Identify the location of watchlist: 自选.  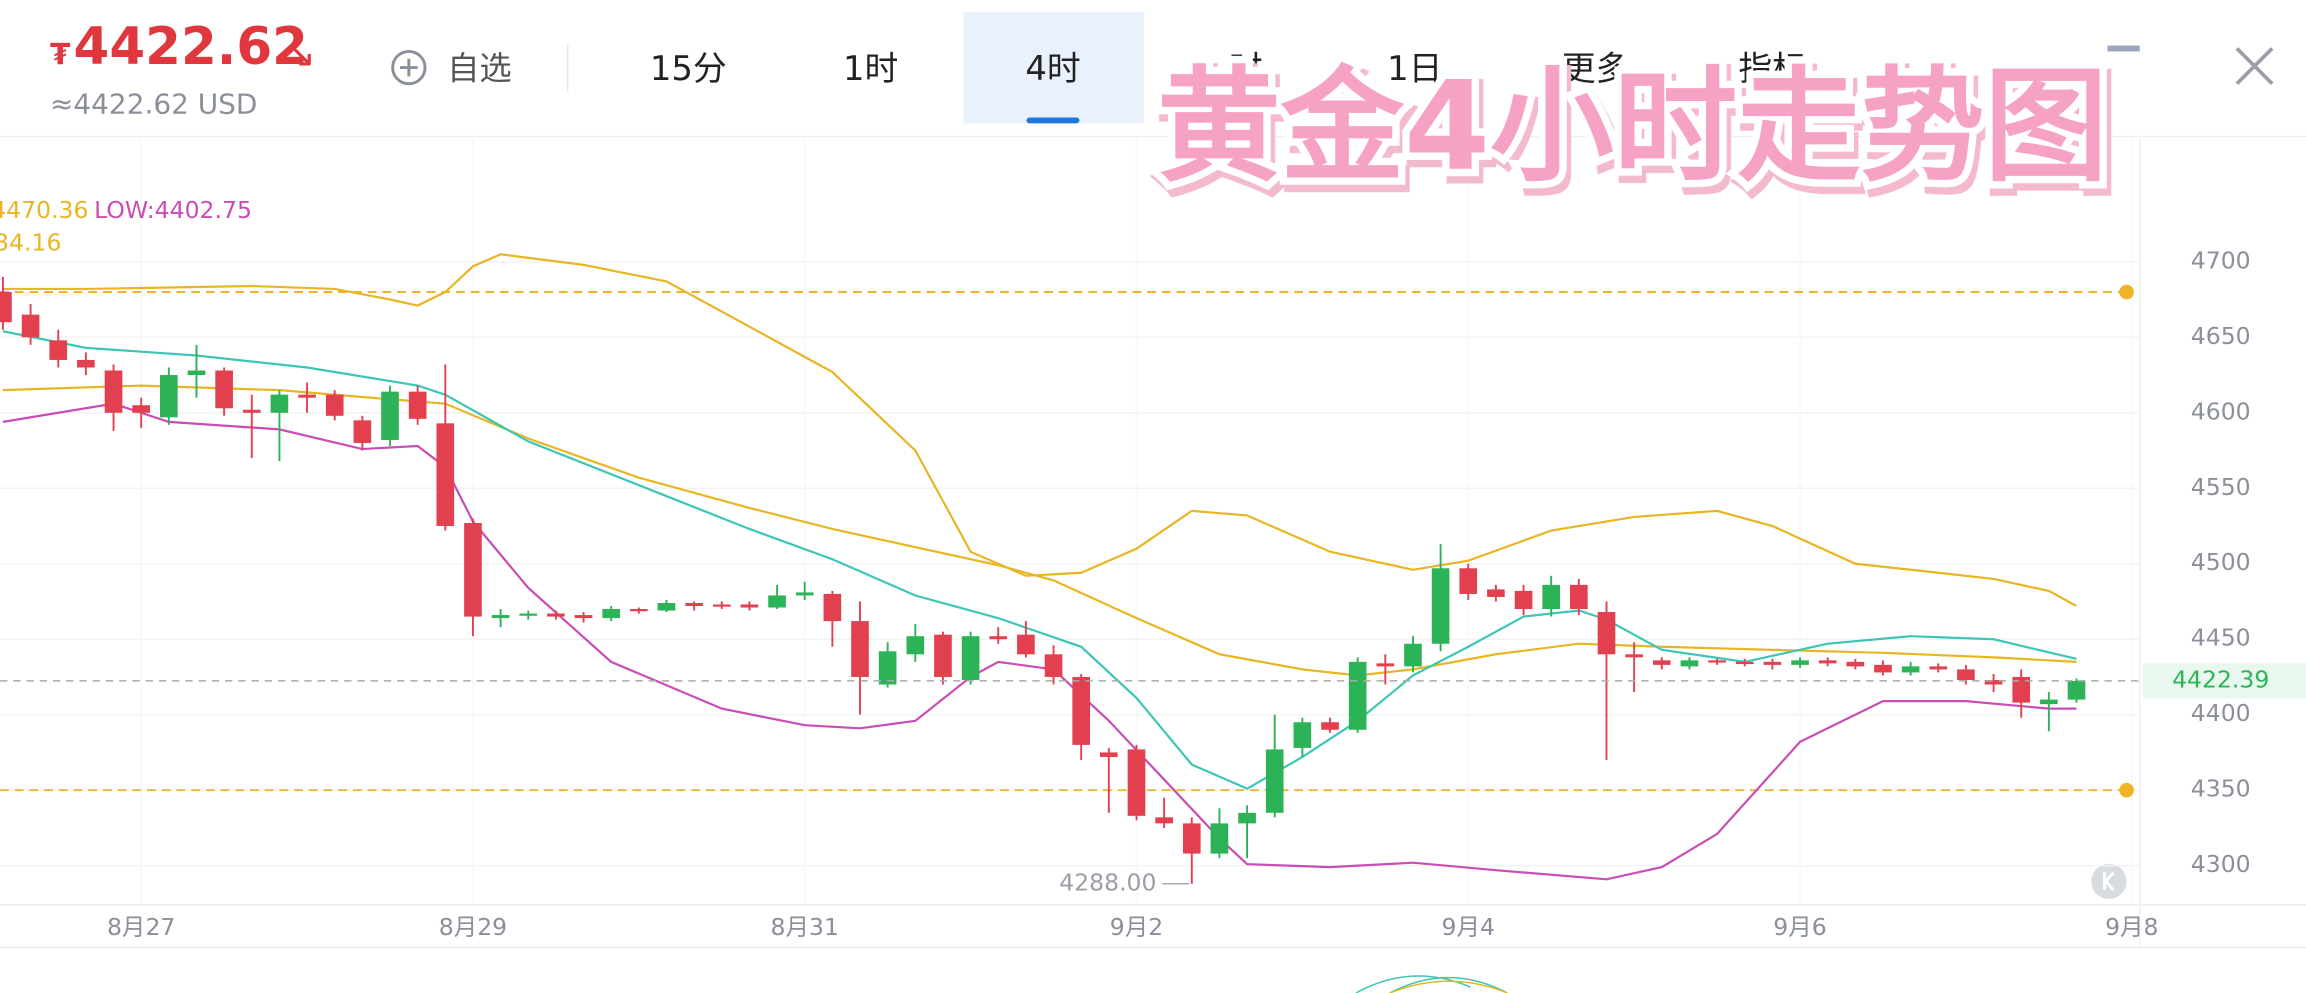
(479, 69).